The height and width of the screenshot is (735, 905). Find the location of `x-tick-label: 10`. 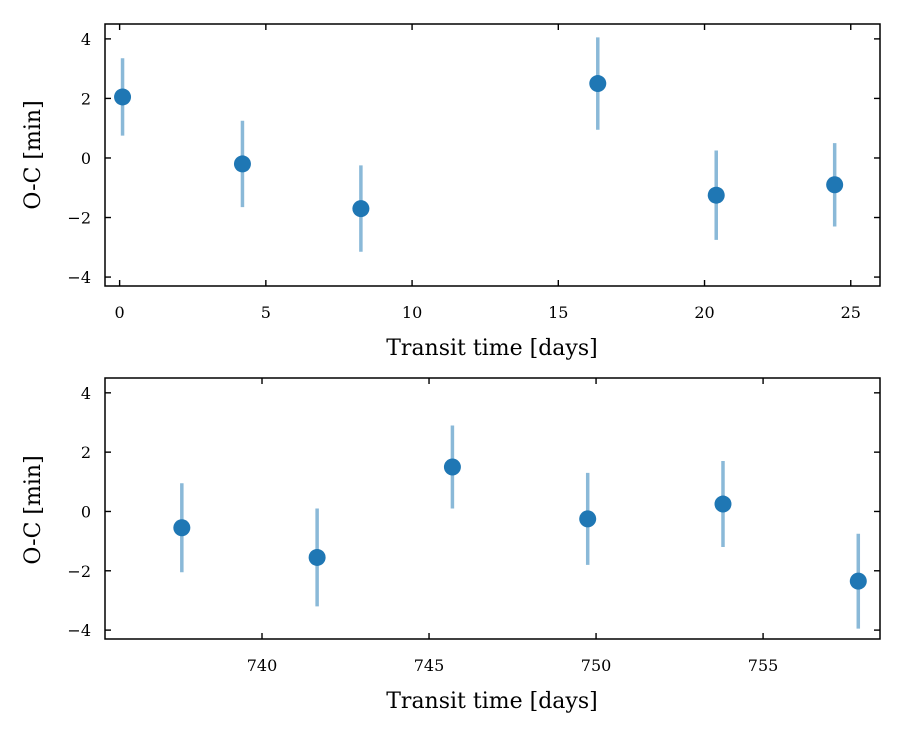

x-tick-label: 10 is located at coordinates (412, 312).